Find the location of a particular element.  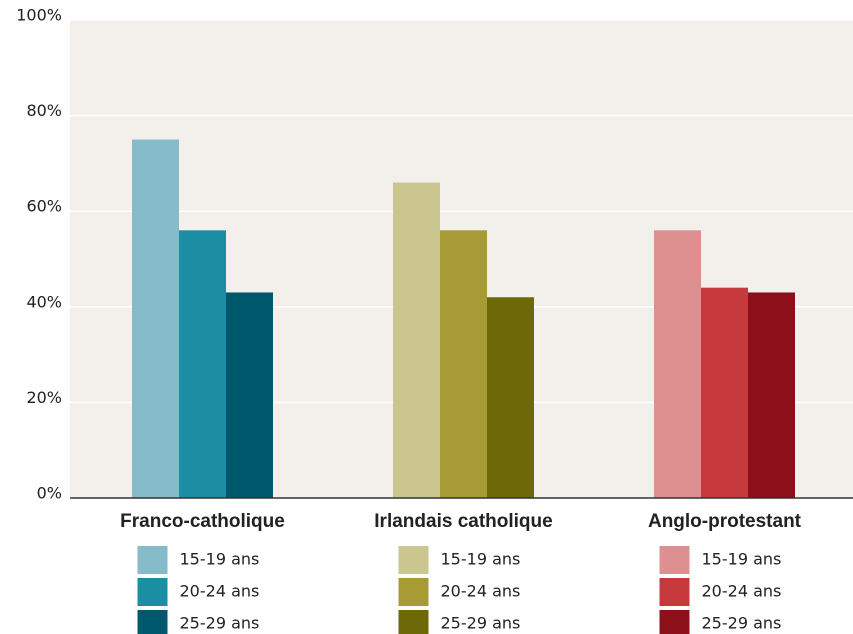

y-tick-label: 40% is located at coordinates (44, 301).